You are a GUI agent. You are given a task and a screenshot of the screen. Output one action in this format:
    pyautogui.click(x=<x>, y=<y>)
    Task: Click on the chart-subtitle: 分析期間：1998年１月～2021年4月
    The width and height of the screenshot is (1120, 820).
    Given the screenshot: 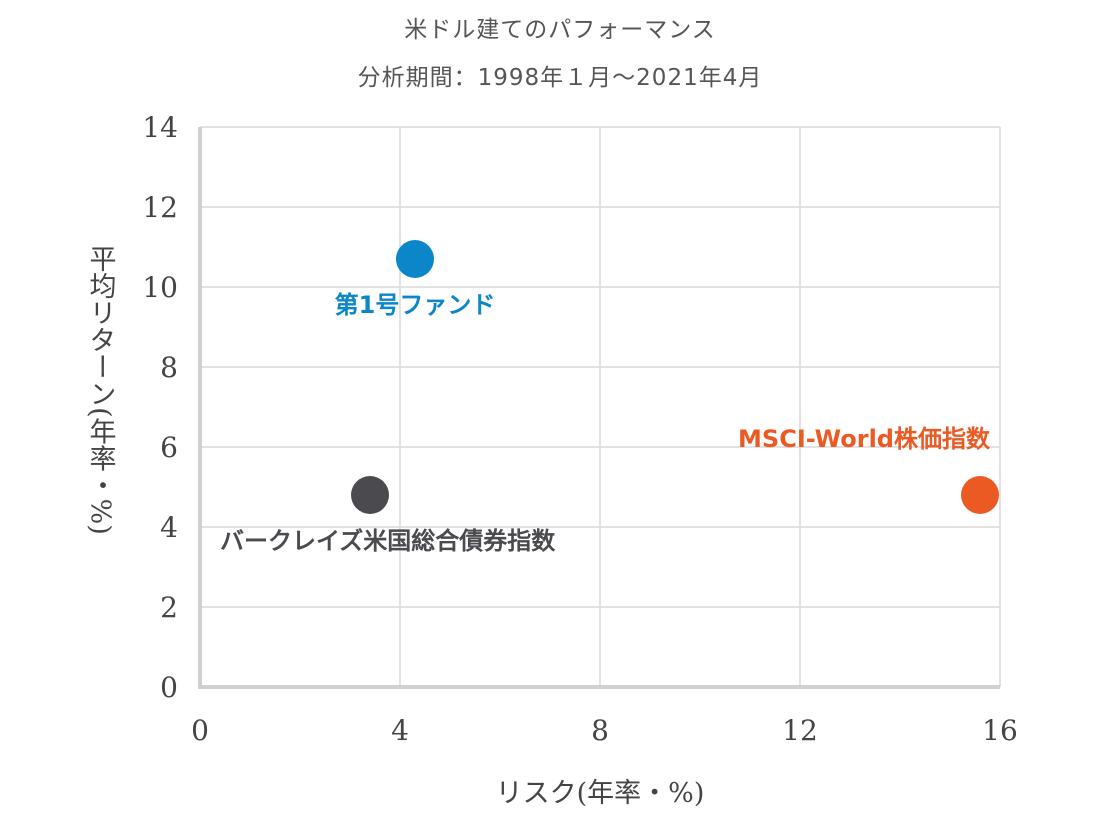 What is the action you would take?
    pyautogui.click(x=560, y=78)
    